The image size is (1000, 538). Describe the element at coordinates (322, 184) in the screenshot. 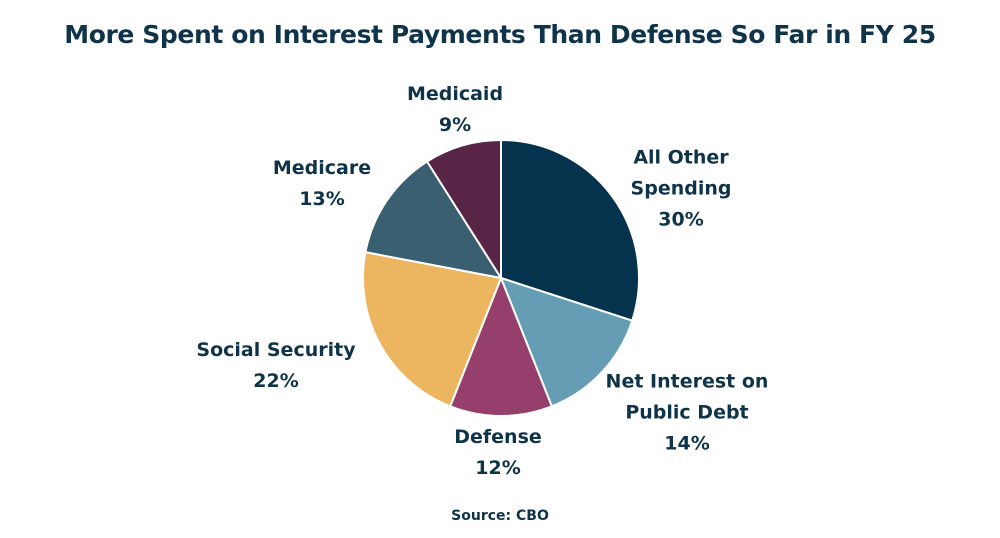

I see `slice-label-4: Medicare 13%` at that location.